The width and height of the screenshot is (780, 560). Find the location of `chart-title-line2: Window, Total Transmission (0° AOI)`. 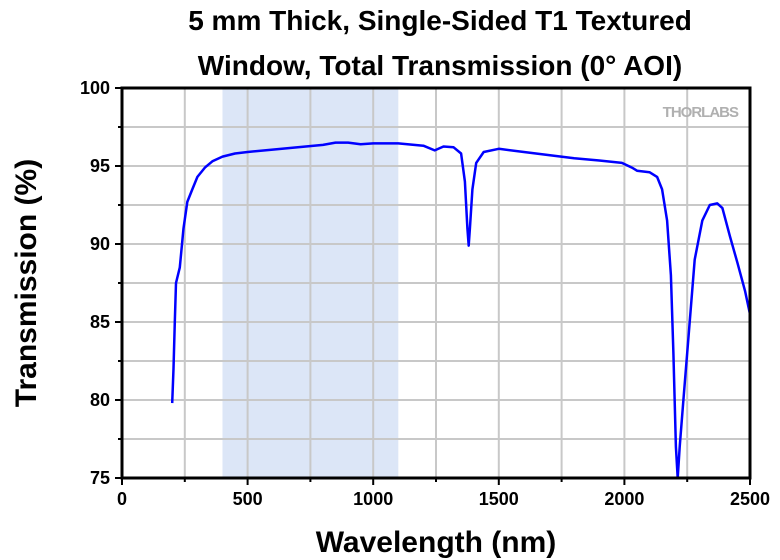

chart-title-line2: Window, Total Transmission (0° AOI) is located at coordinates (440, 65).